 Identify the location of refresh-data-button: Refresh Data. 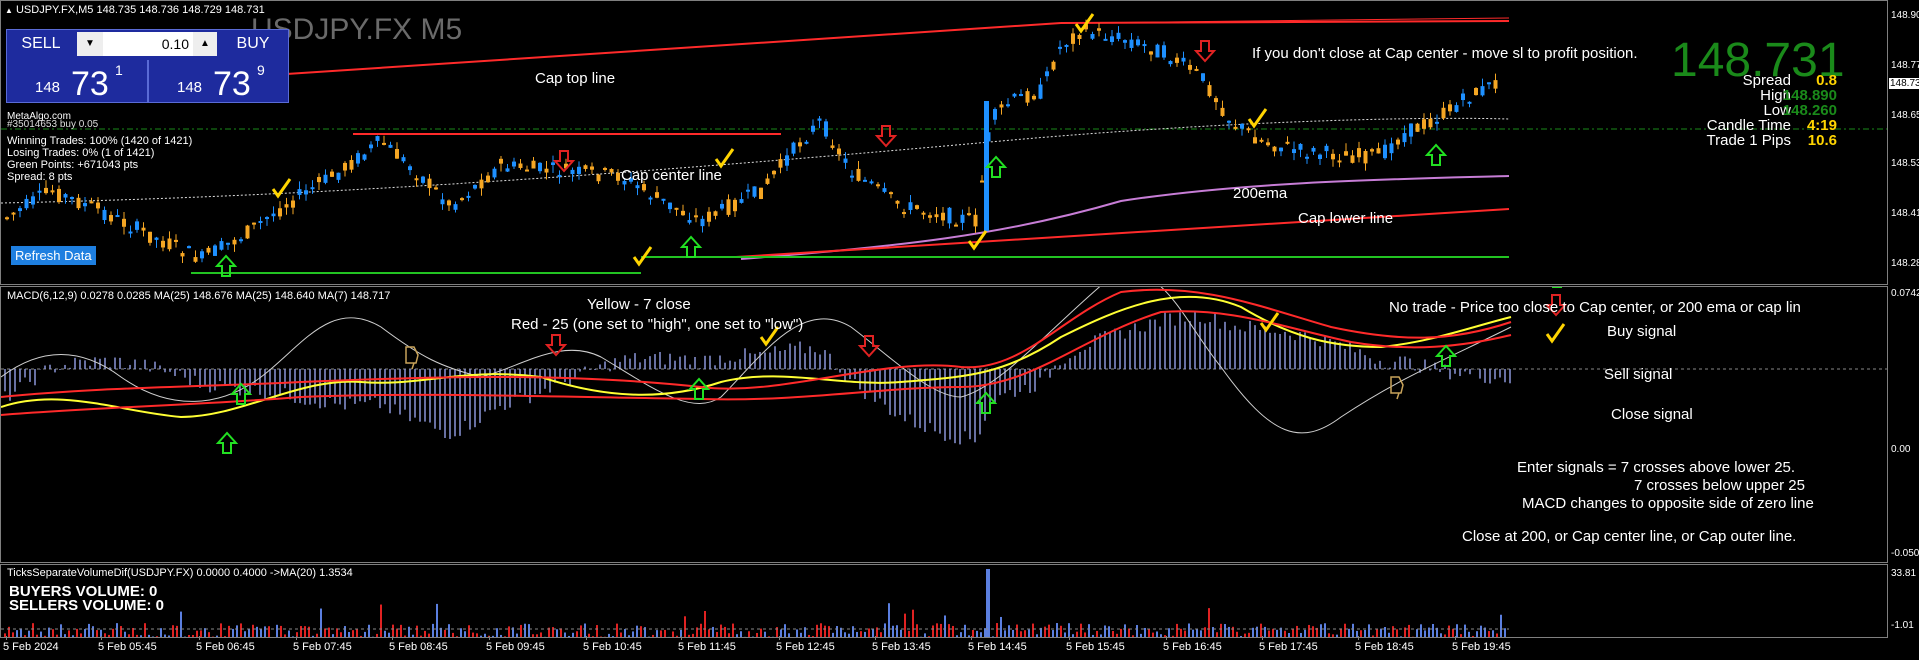
(53, 255).